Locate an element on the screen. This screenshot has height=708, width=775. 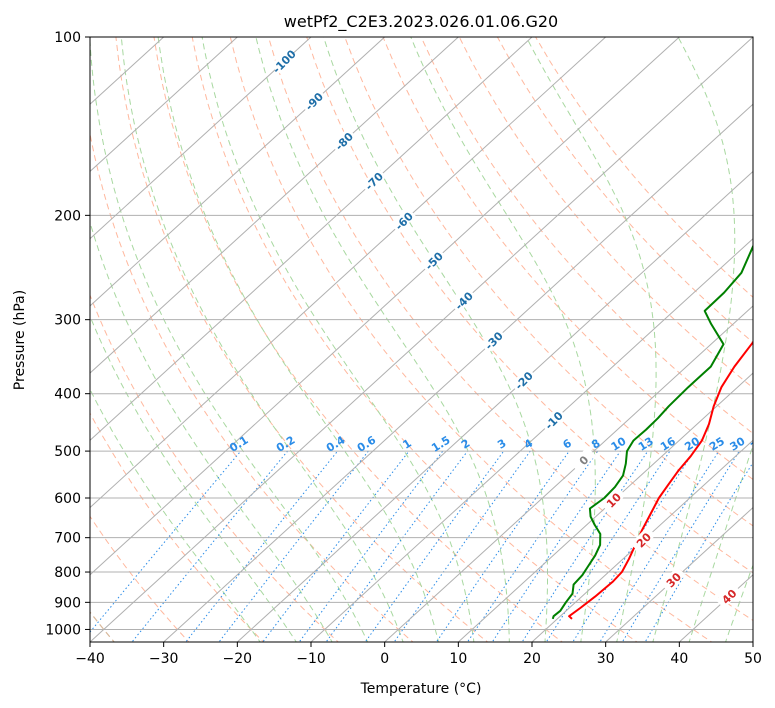
x-tick-label: 40 is located at coordinates (679, 659).